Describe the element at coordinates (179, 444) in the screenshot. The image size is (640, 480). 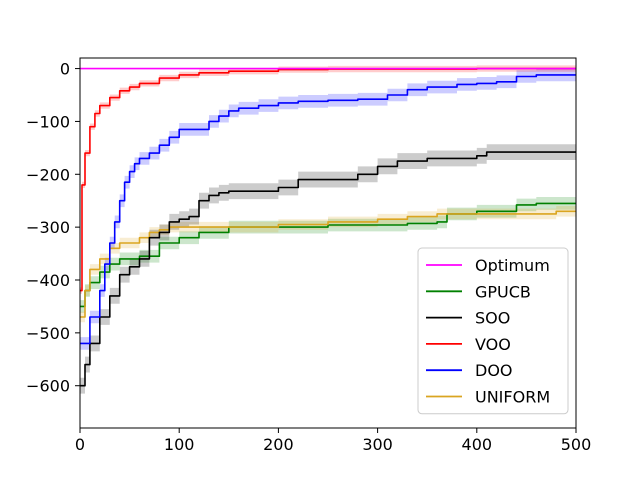
I see `x-tick-label: 100` at that location.